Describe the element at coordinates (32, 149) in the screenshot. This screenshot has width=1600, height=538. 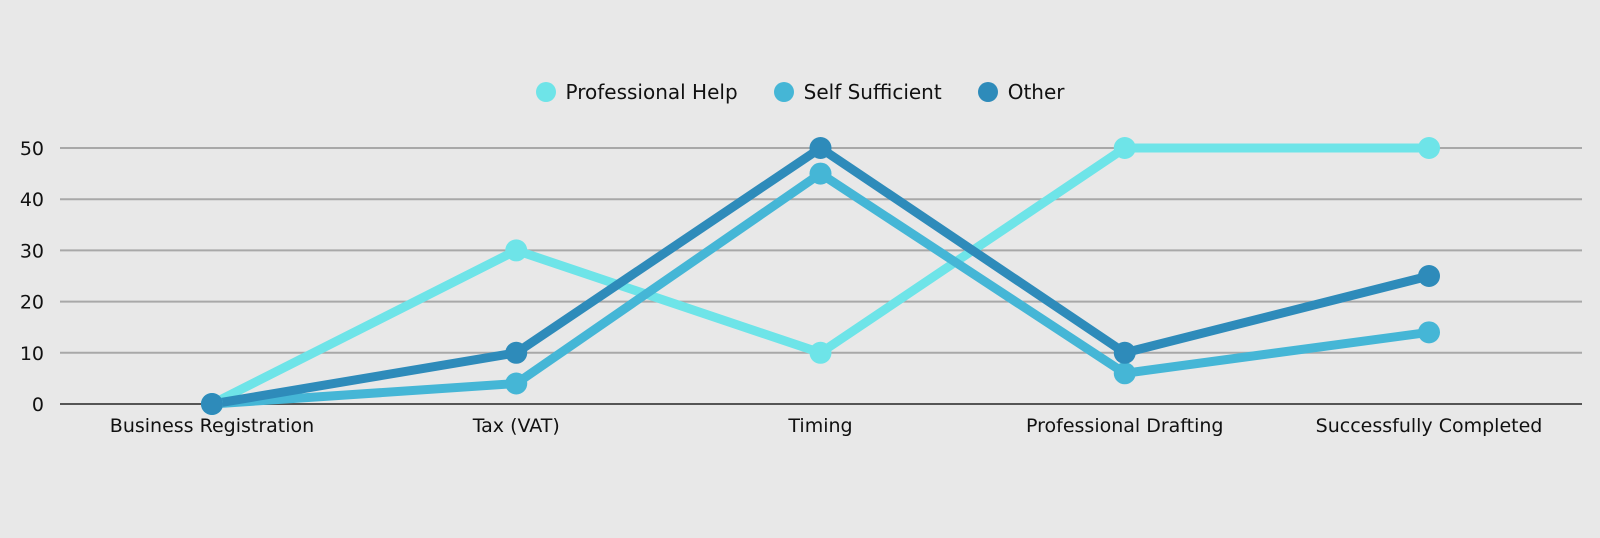
I see `y-tick-label-50: 50` at that location.